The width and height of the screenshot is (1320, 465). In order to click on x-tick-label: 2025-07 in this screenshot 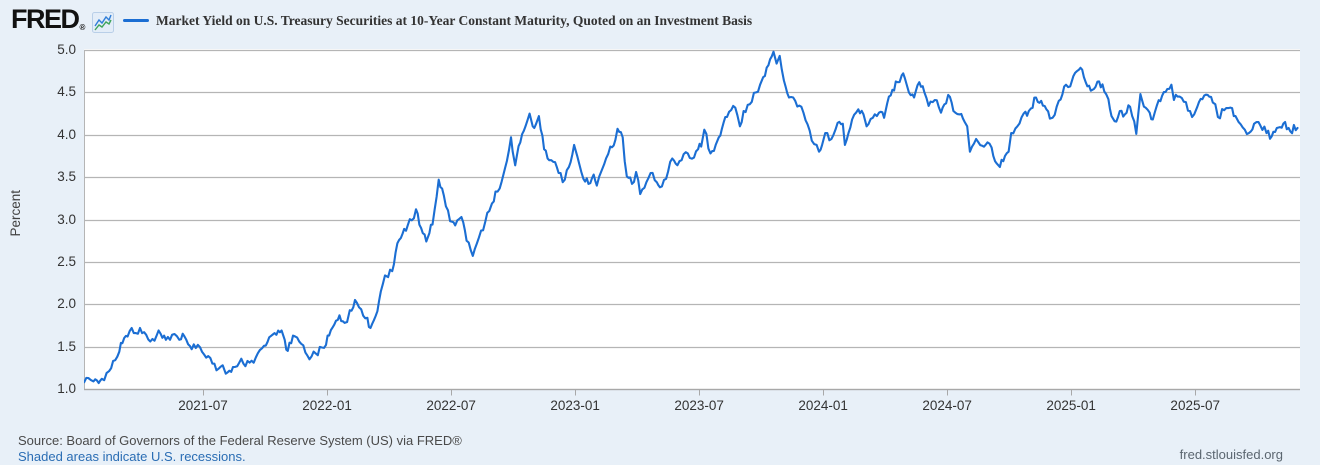, I will do `click(1195, 405)`.